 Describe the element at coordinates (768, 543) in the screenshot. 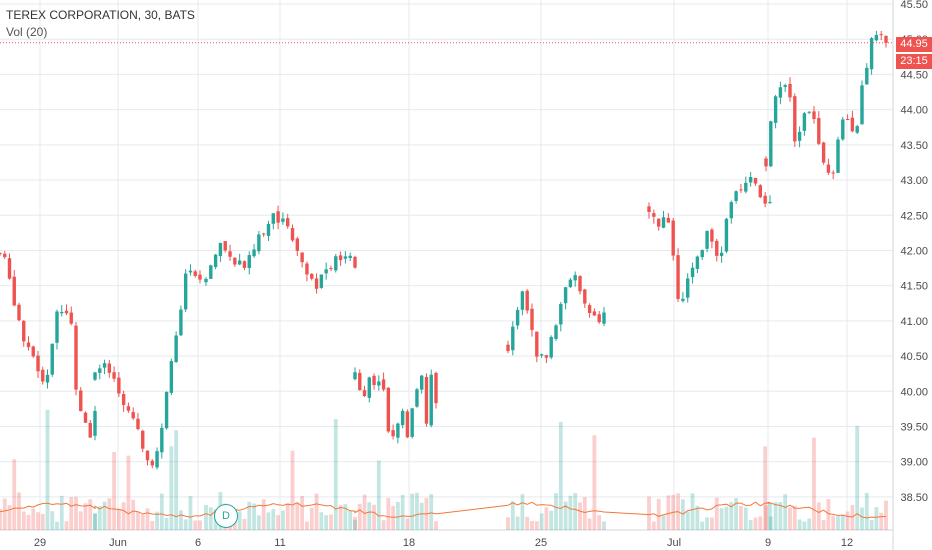

I see `x-tick-label: 9` at that location.